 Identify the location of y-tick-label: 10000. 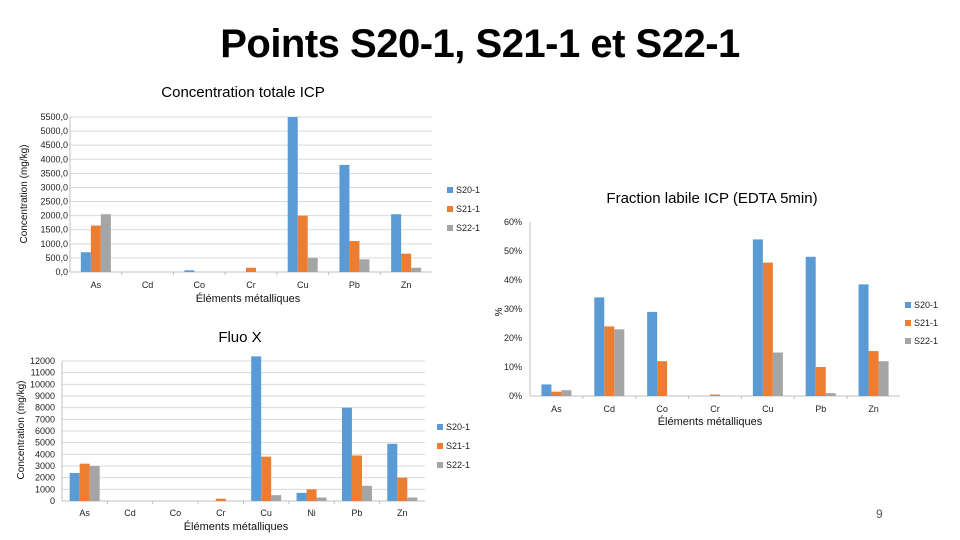
(42, 384).